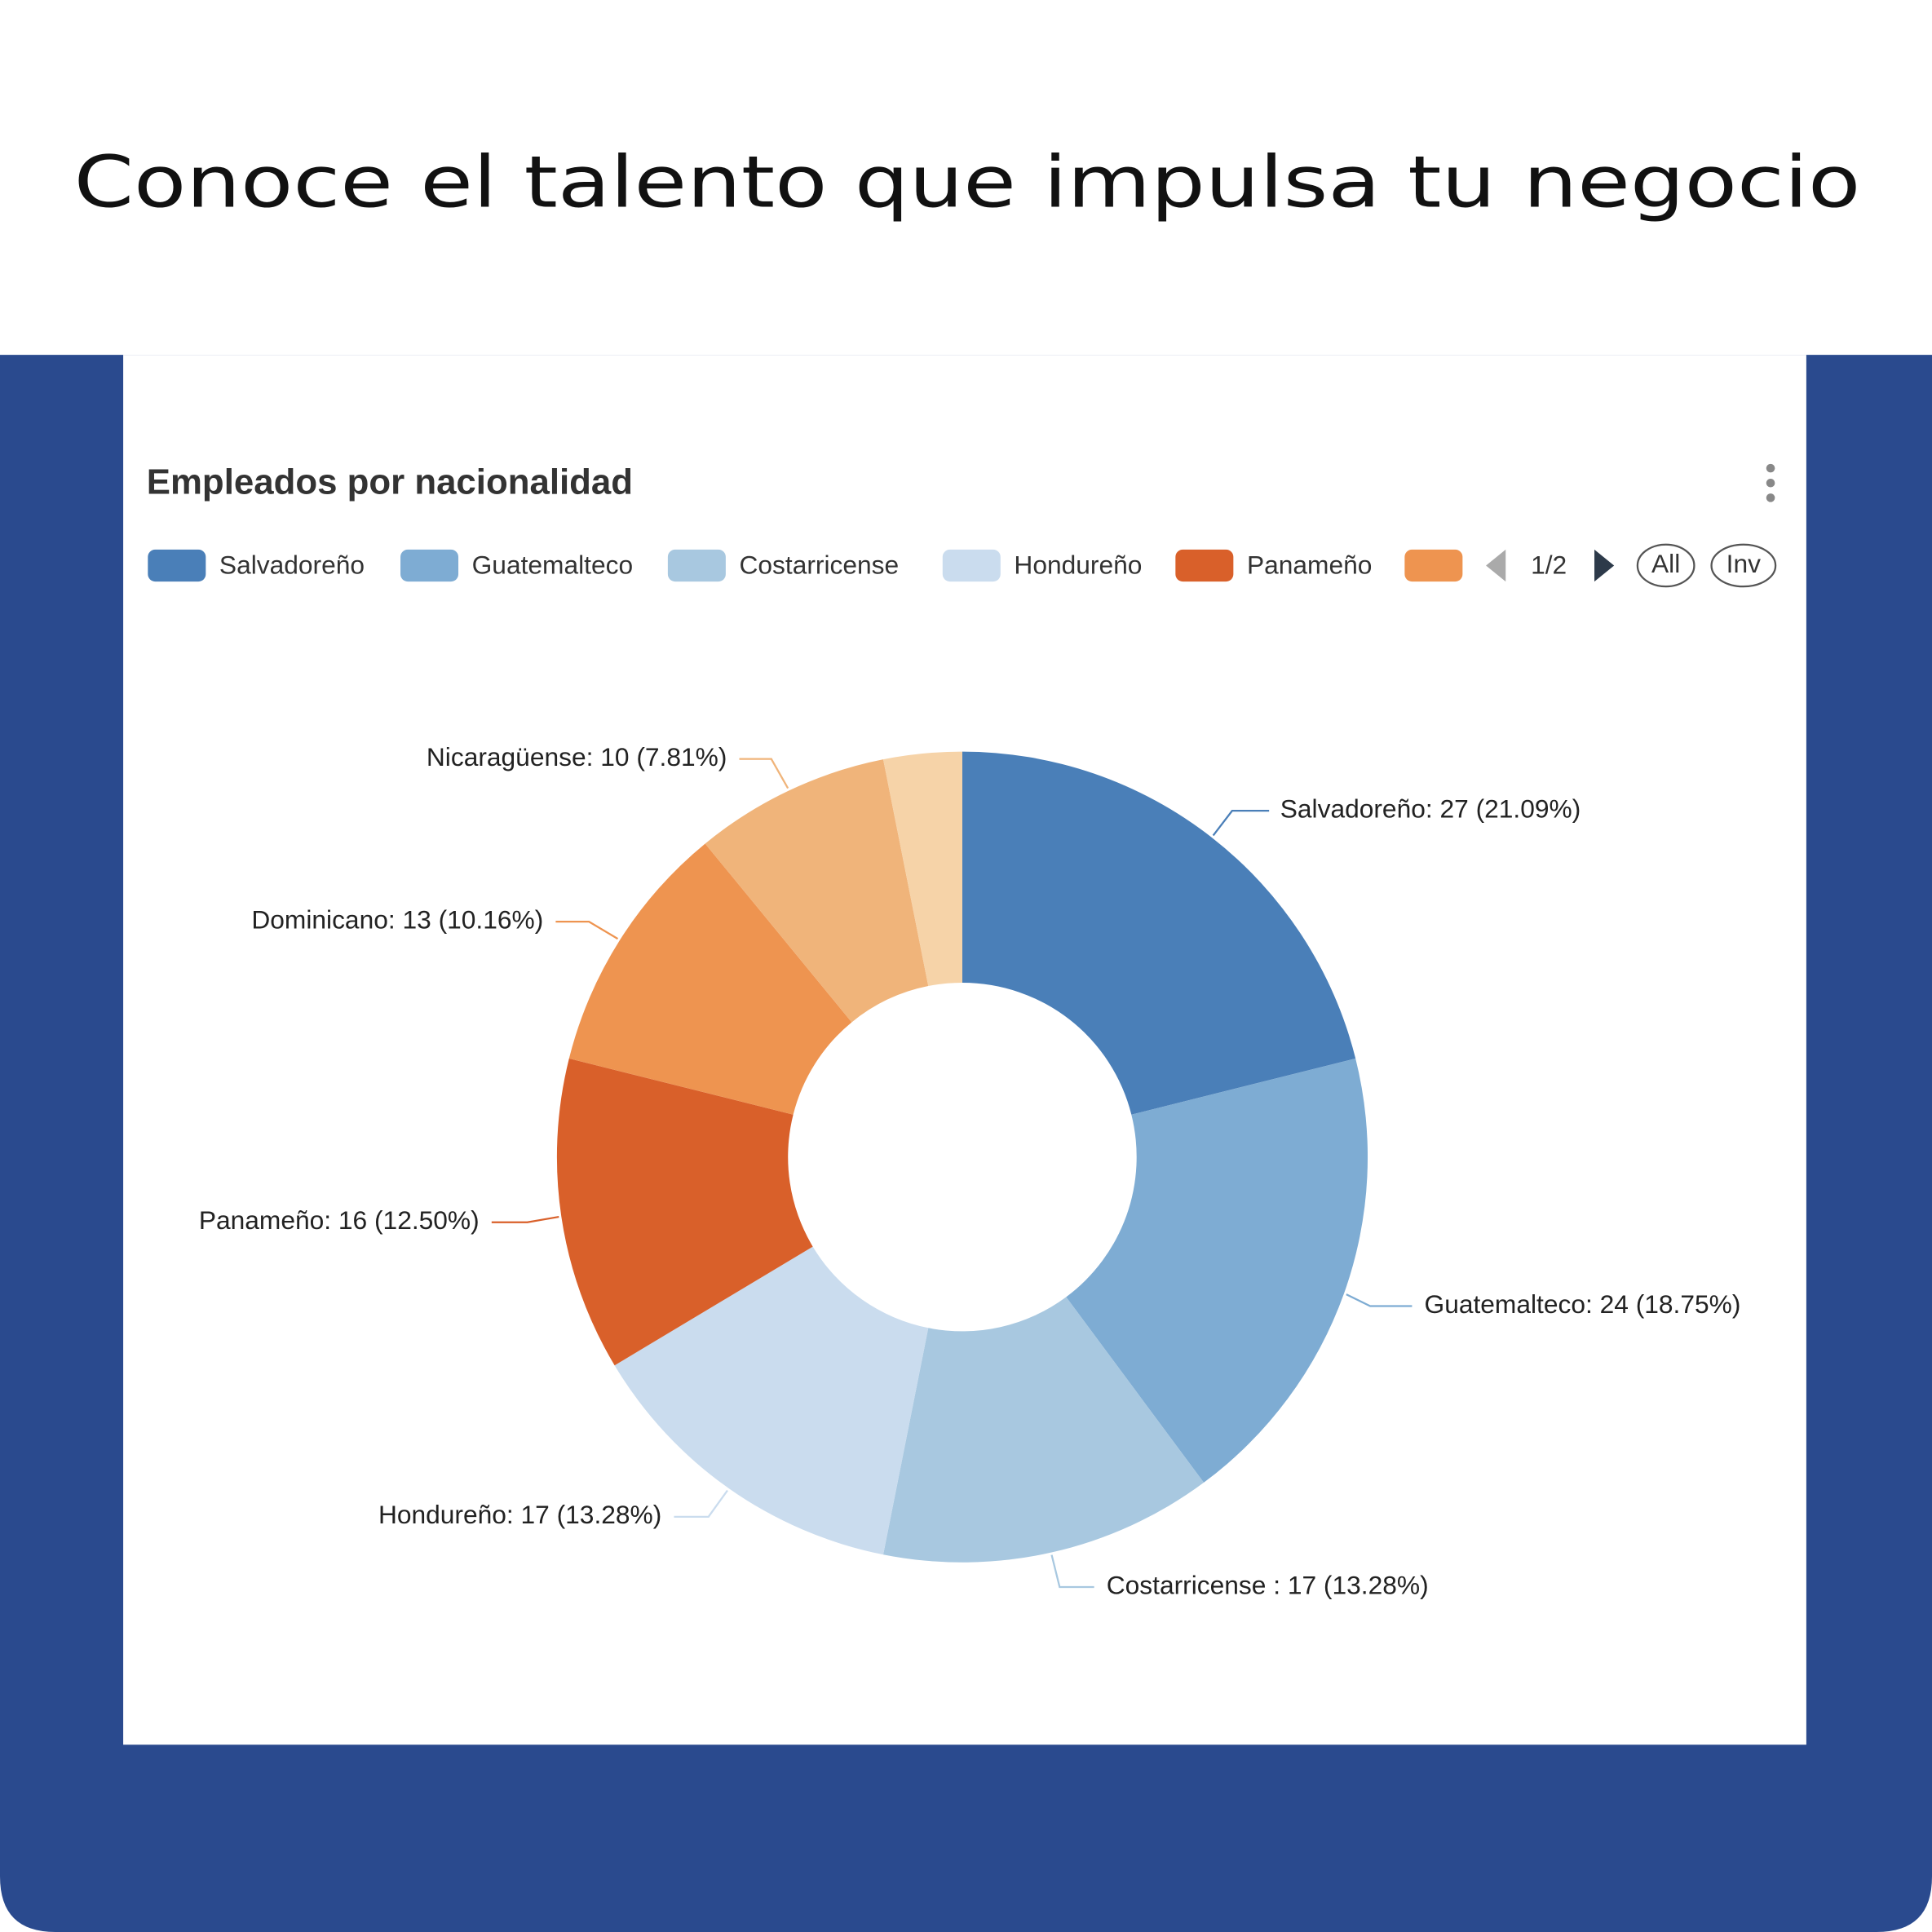 This screenshot has height=1932, width=1932. What do you see at coordinates (1496, 565) in the screenshot?
I see `legend-prev` at bounding box center [1496, 565].